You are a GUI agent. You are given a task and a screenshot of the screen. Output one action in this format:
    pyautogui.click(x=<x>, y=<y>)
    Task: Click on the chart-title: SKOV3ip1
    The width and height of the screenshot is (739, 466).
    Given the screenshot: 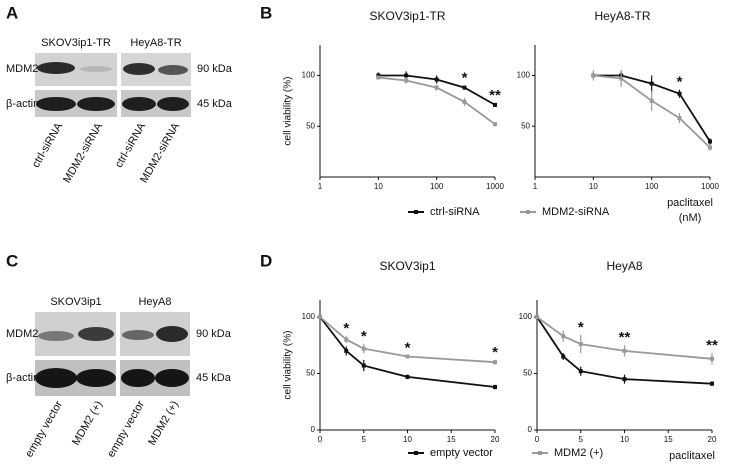 What is the action you would take?
    pyautogui.click(x=407, y=266)
    